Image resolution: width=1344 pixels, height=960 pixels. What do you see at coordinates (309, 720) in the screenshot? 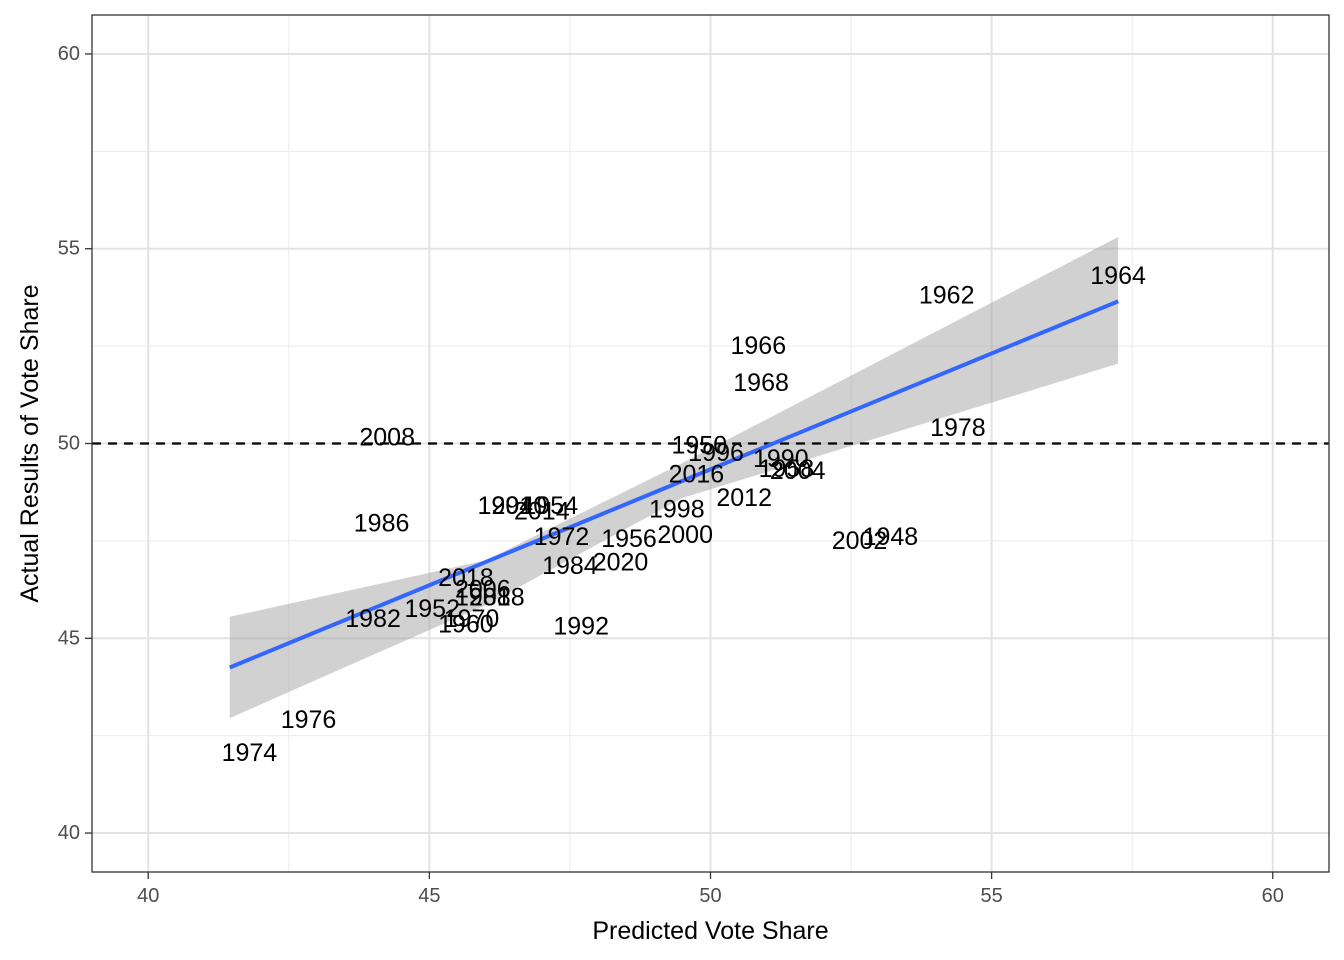
I see `point-label: 1976` at bounding box center [309, 720].